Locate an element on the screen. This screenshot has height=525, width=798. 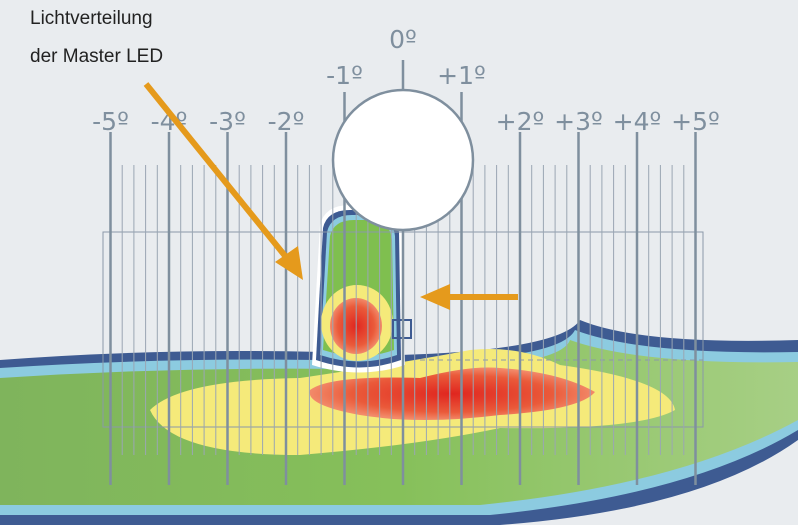
tick-label: -3º is located at coordinates (227, 121).